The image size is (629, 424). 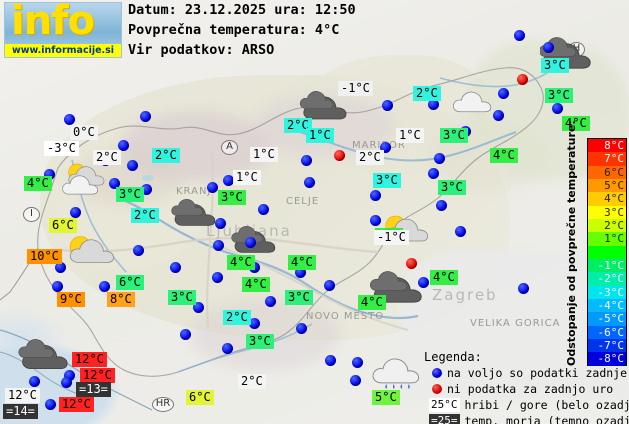 I want to click on legend-row: 25°C hribi / gore (belo ozadje), so click(x=526, y=404).